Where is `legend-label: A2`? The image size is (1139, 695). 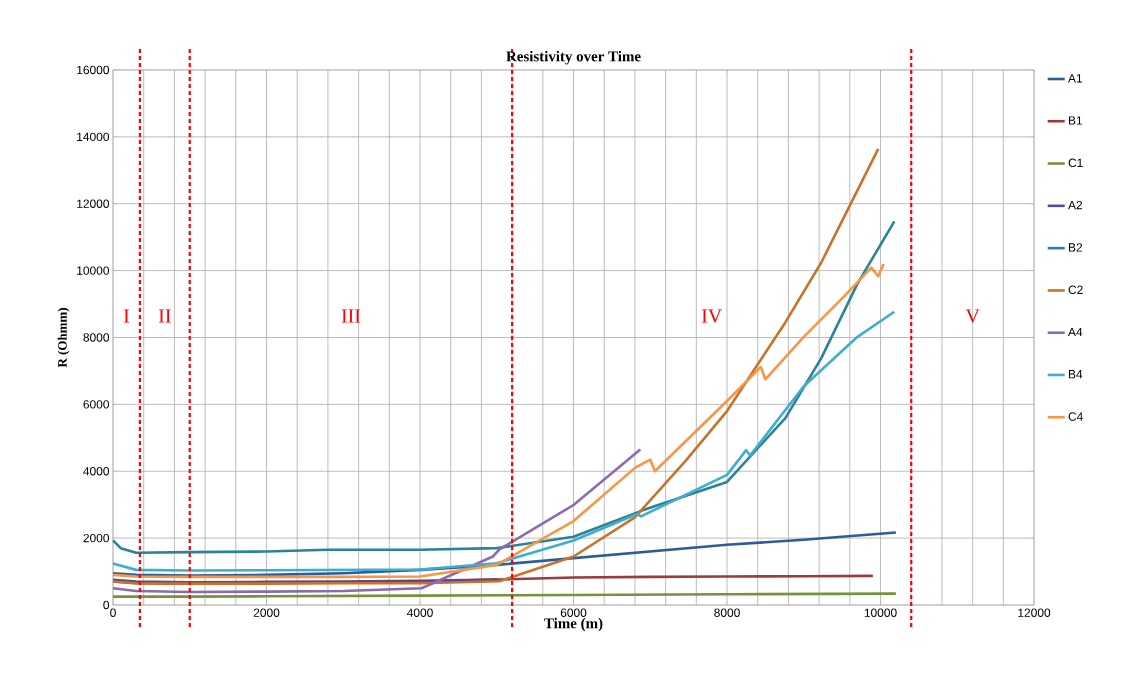
legend-label: A2 is located at coordinates (1075, 205).